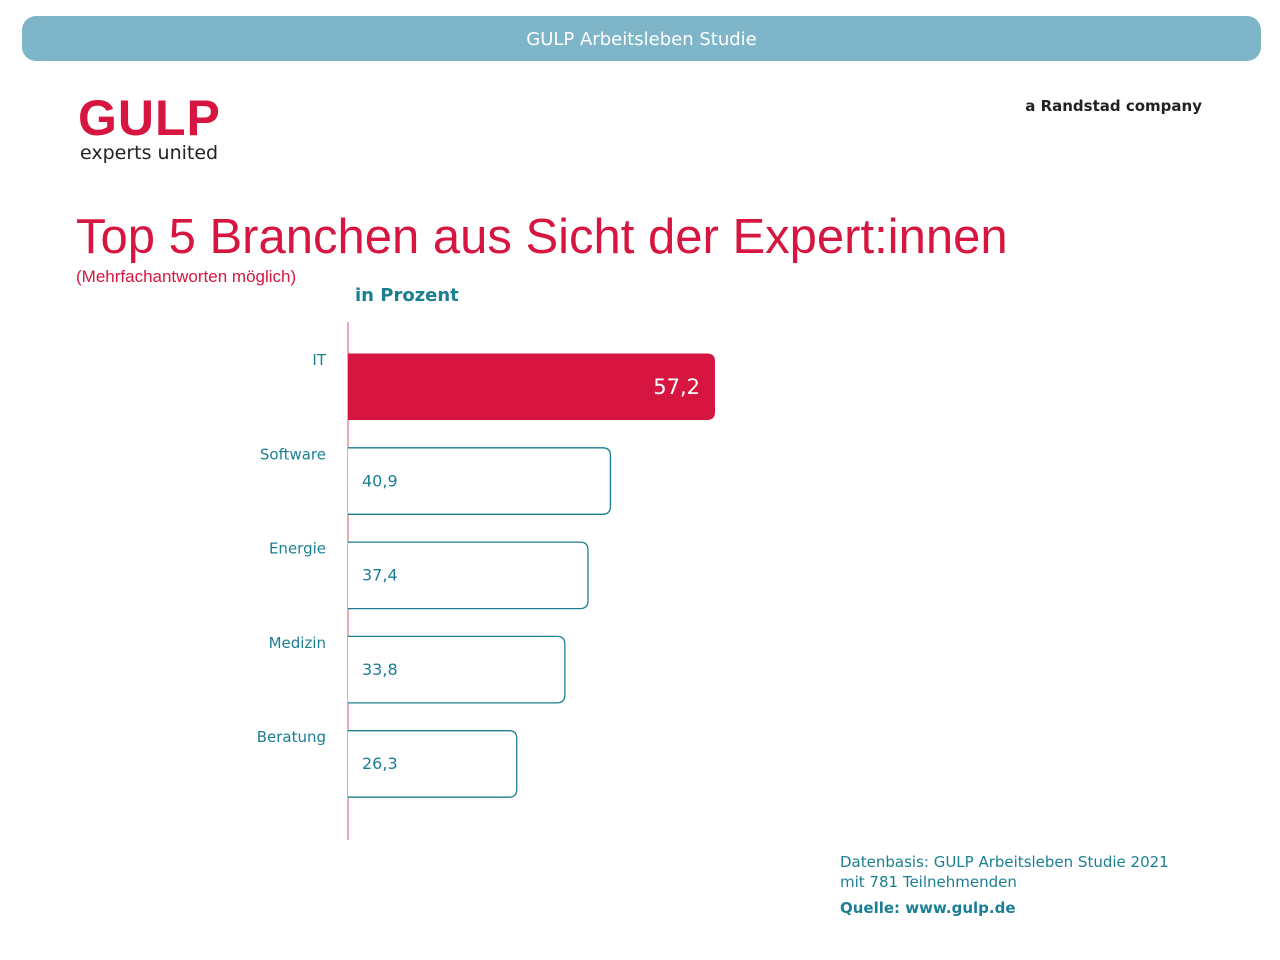 This screenshot has height=960, width=1280. Describe the element at coordinates (480, 481) in the screenshot. I see `bar-software` at that location.